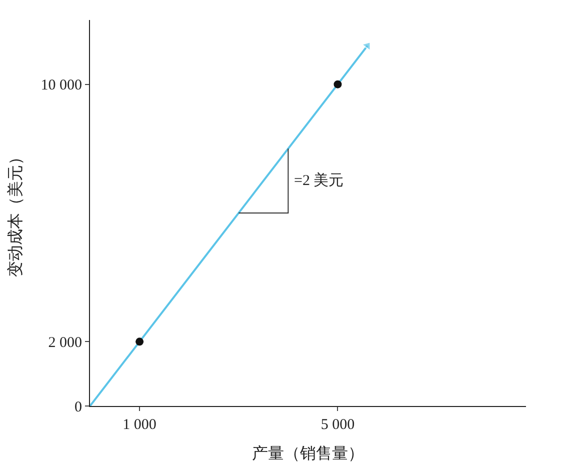 Image resolution: width=566 pixels, height=471 pixels. Describe the element at coordinates (15, 213) in the screenshot. I see `y-axis-title: 变动成本（美元）` at that location.